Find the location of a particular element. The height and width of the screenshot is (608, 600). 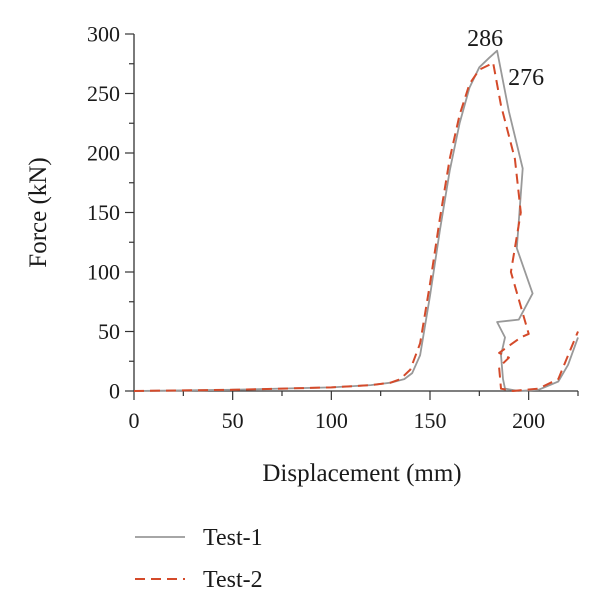

x-tick-label: 0 is located at coordinates (134, 420).